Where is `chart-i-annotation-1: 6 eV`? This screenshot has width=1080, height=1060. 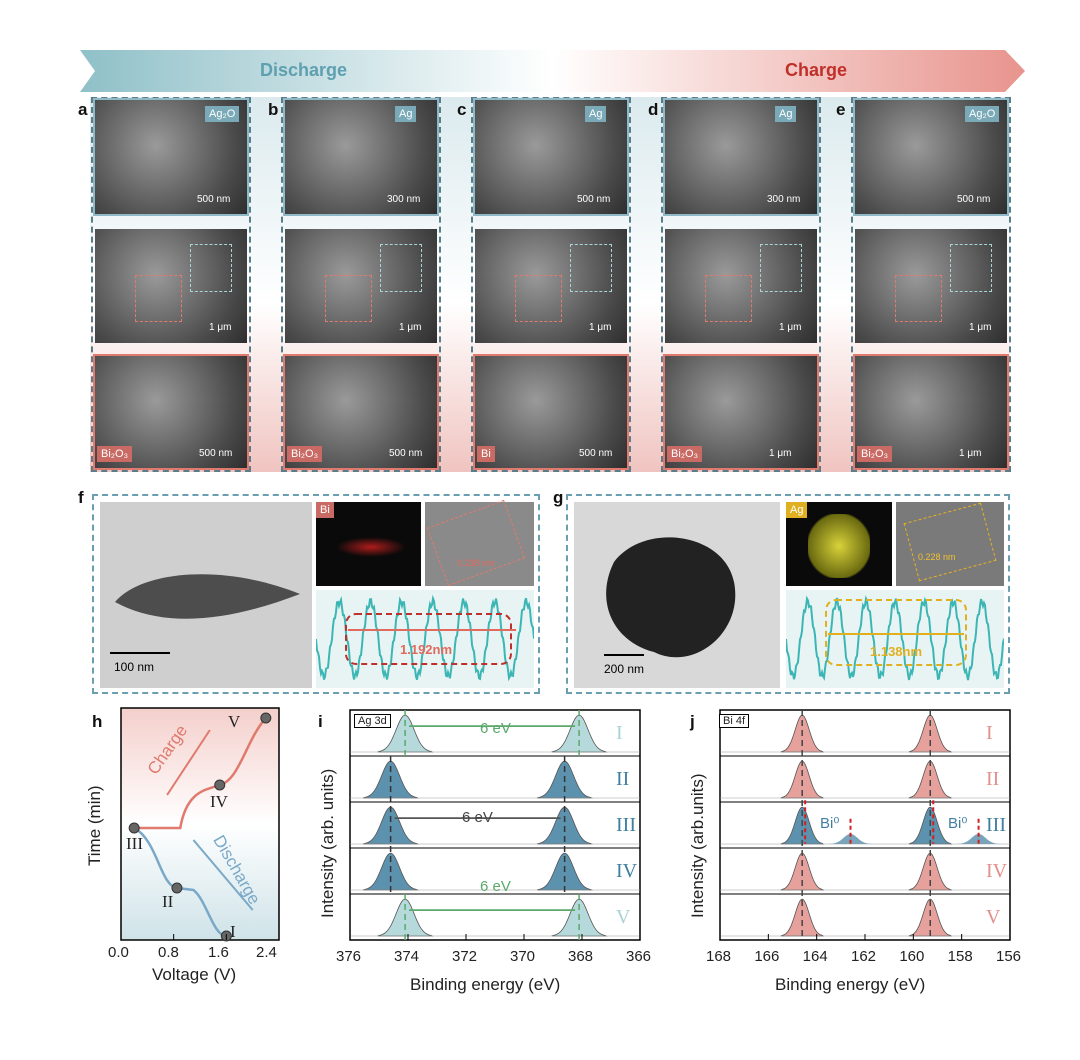
chart-i-annotation-1: 6 eV is located at coordinates (495, 728).